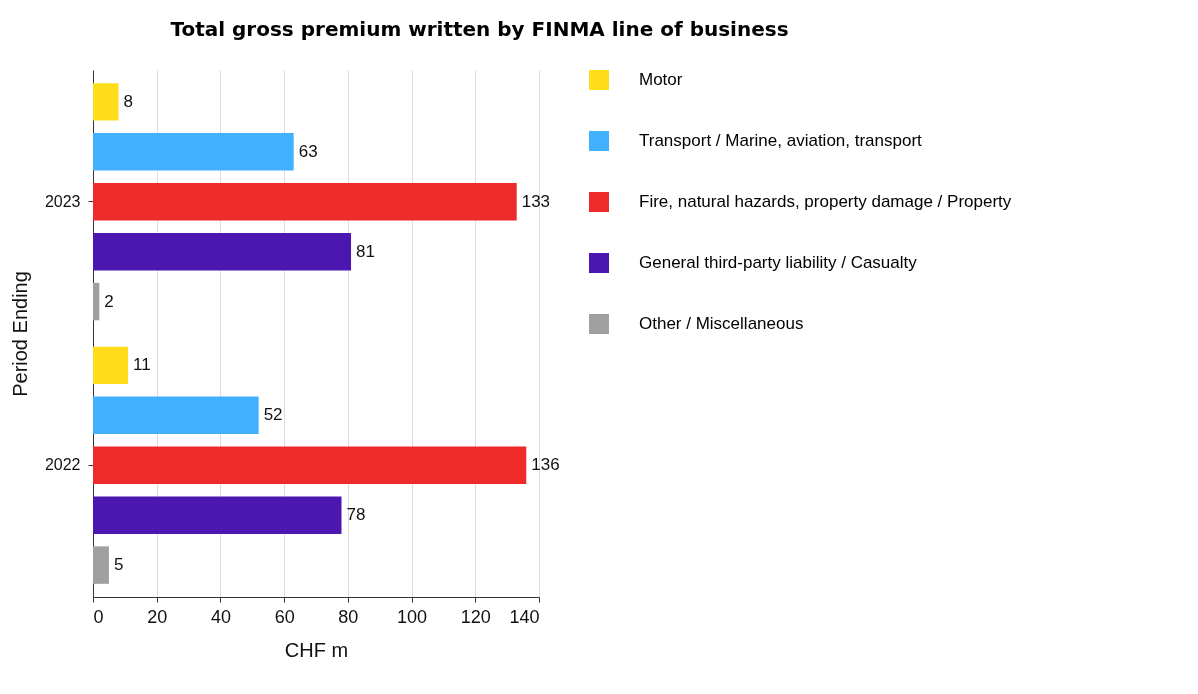 Image resolution: width=1198 pixels, height=694 pixels. Describe the element at coordinates (284, 616) in the screenshot. I see `x-tick-label: 60` at that location.